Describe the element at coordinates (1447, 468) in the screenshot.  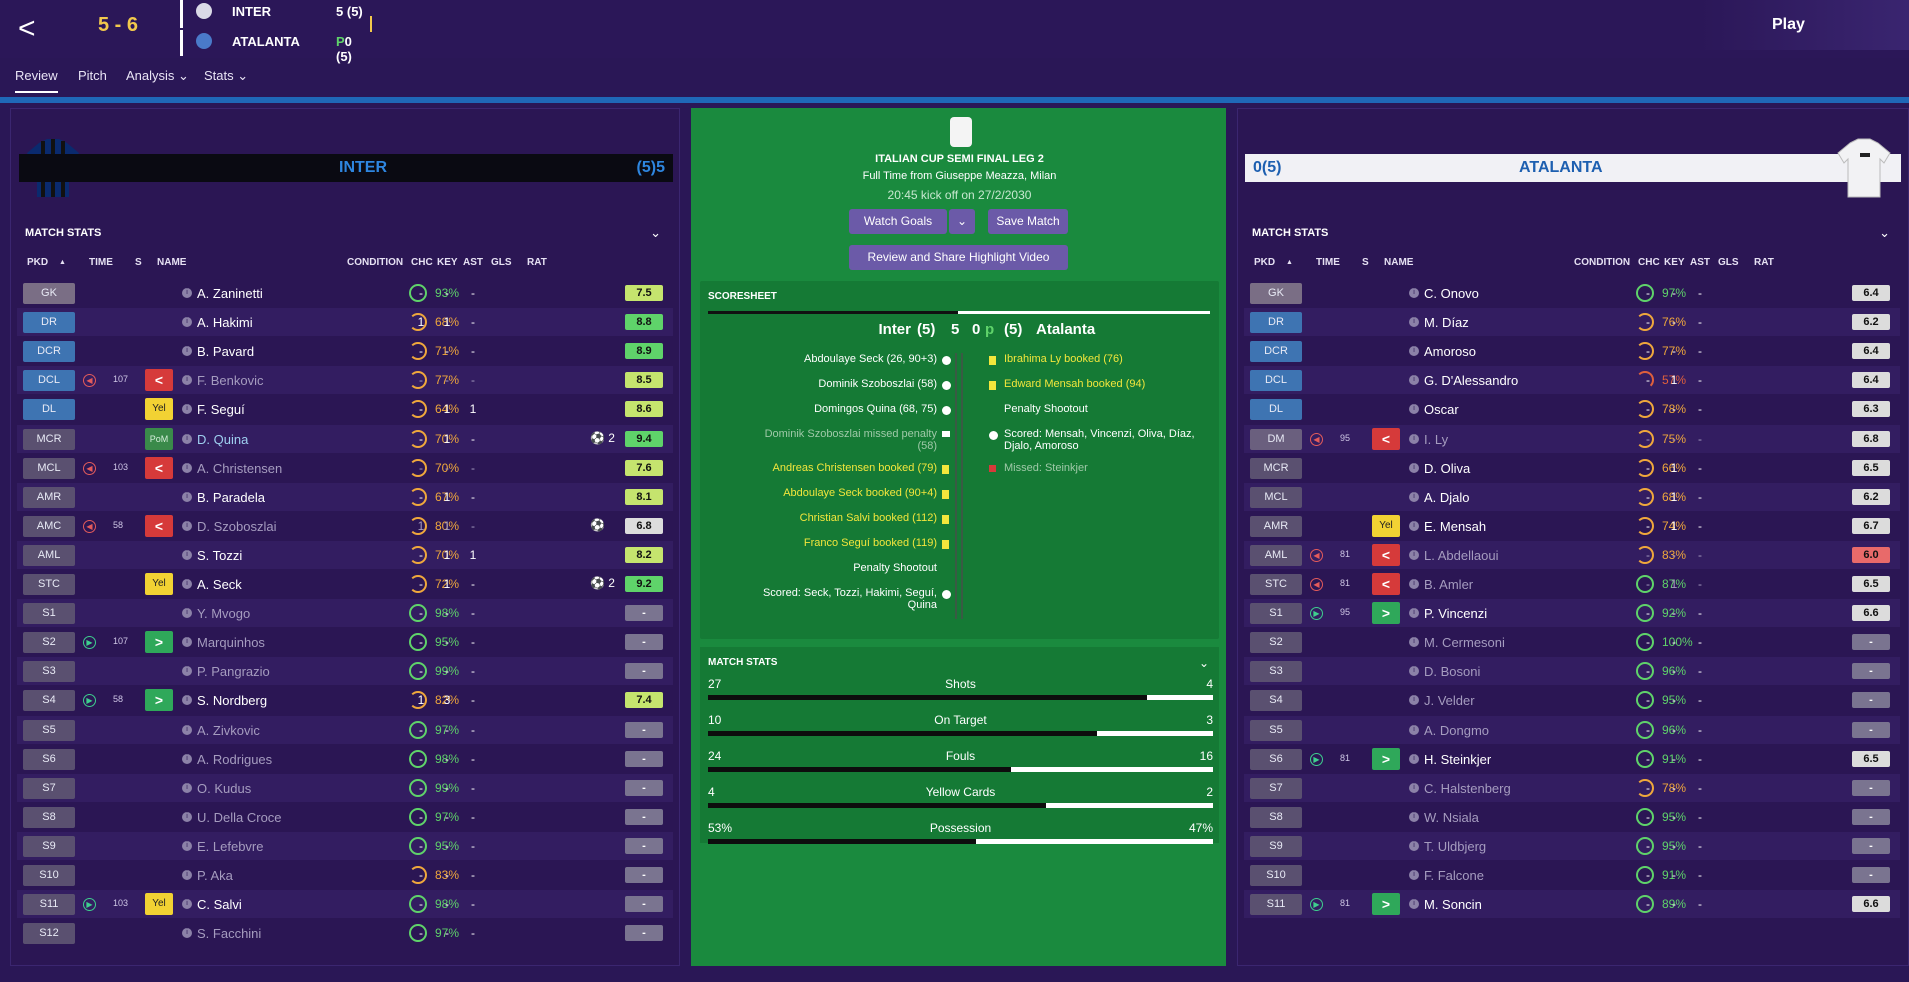
I see `player-name: D. Oliva` at that location.